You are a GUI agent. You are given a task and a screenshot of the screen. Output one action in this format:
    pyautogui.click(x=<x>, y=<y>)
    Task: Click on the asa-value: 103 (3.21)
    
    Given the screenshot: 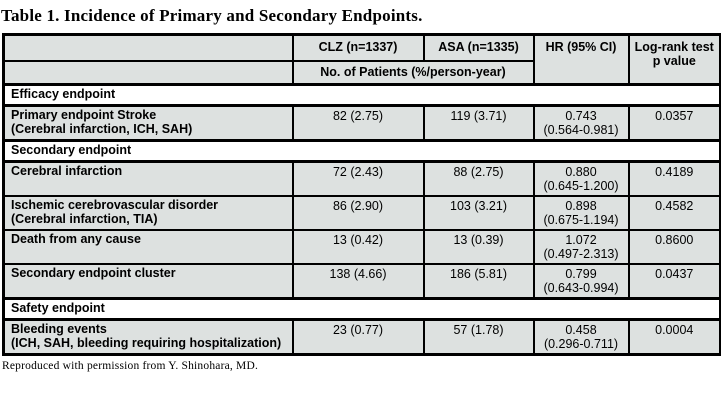 What is the action you would take?
    pyautogui.click(x=478, y=213)
    